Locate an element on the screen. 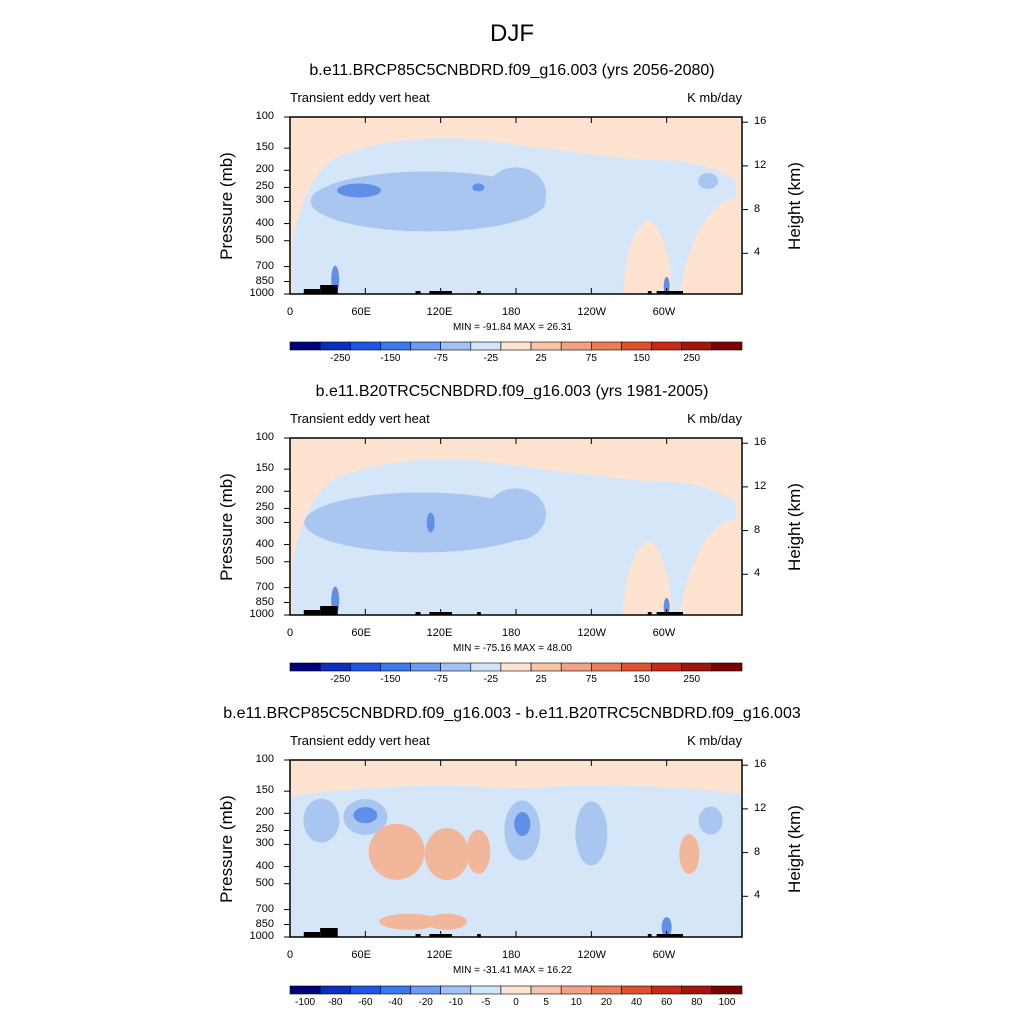 This screenshot has height=1024, width=1024. colorbar-label: -75 is located at coordinates (440, 679).